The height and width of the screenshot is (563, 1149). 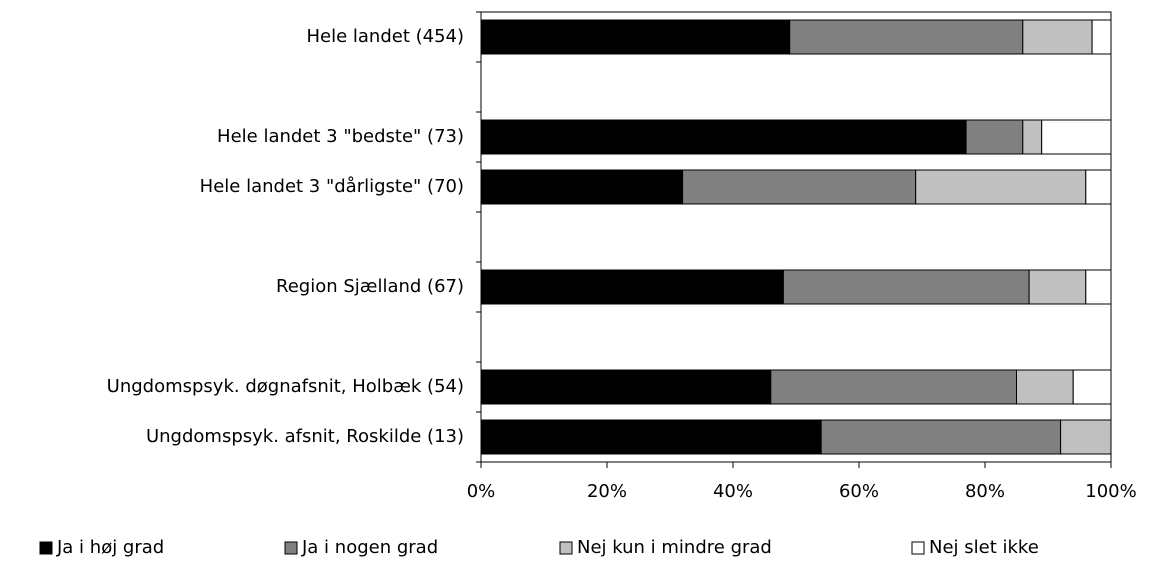 I want to click on x-tick-label: 0%, so click(x=481, y=491).